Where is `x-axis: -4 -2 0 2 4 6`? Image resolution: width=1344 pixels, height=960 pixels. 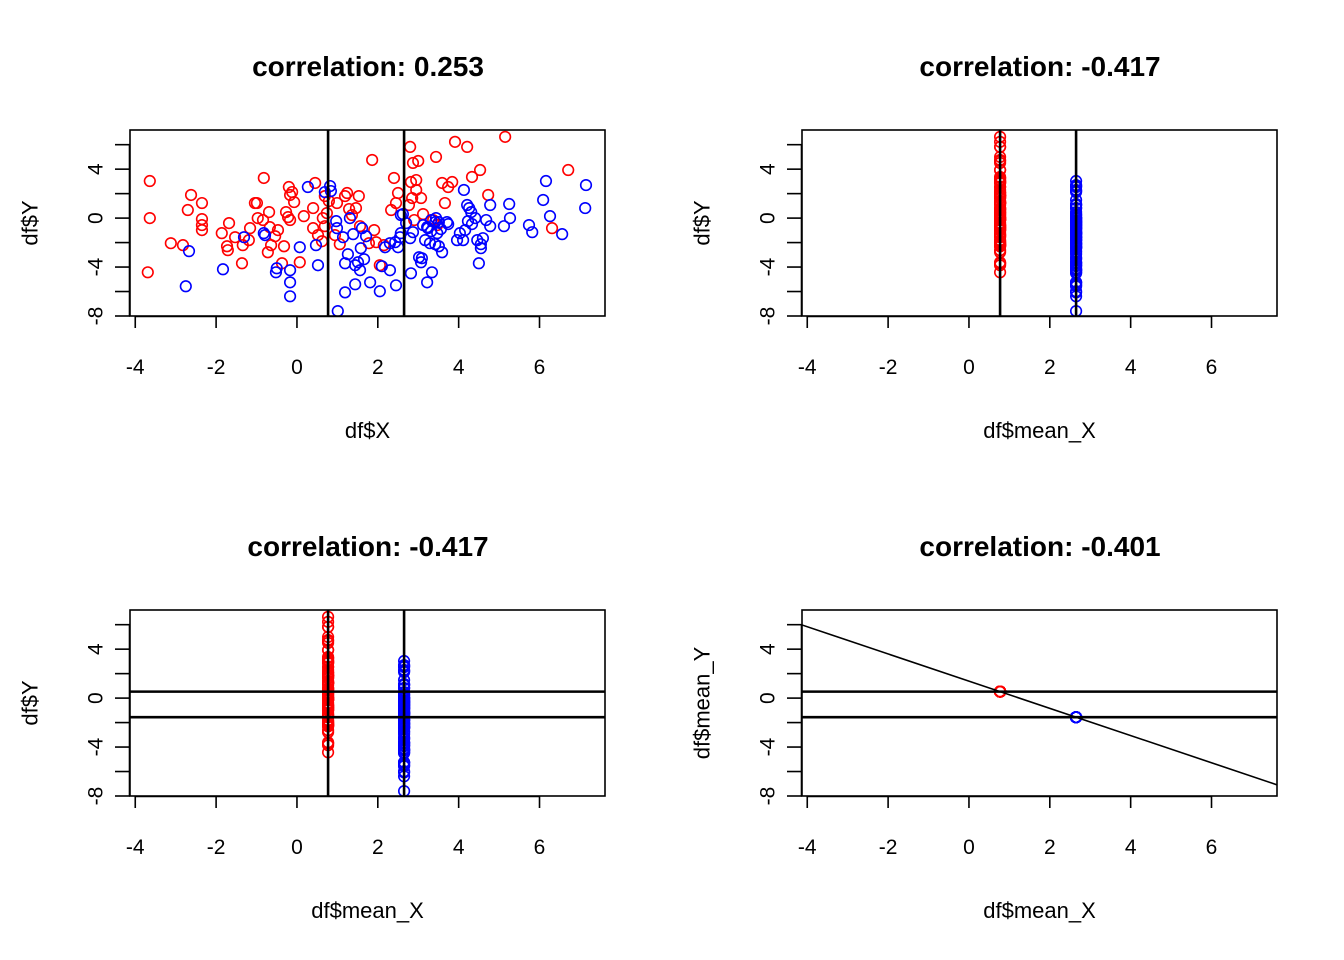
x-axis: -4 -2 0 2 4 6 is located at coordinates (335, 347).